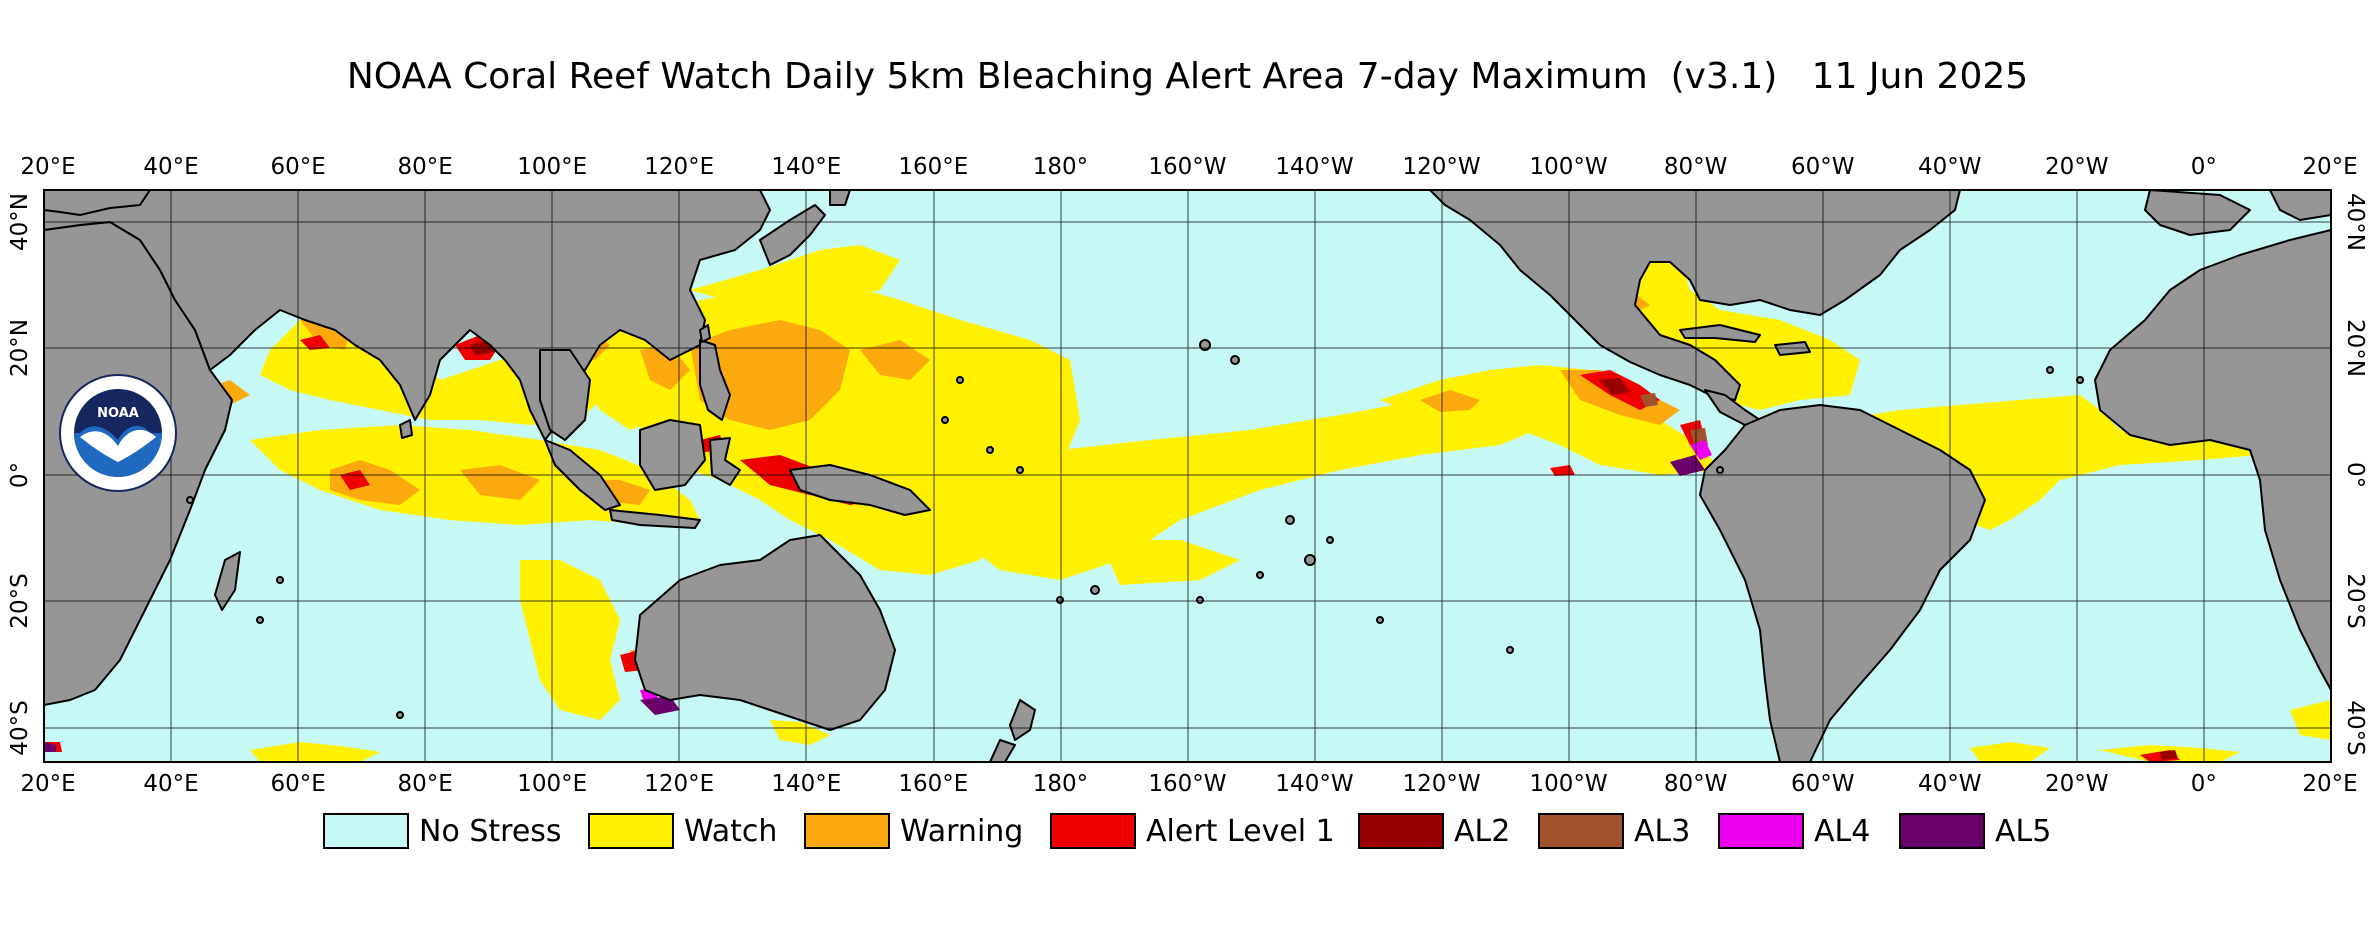 This screenshot has width=2375, height=936. I want to click on legend-item: Warning, so click(913, 831).